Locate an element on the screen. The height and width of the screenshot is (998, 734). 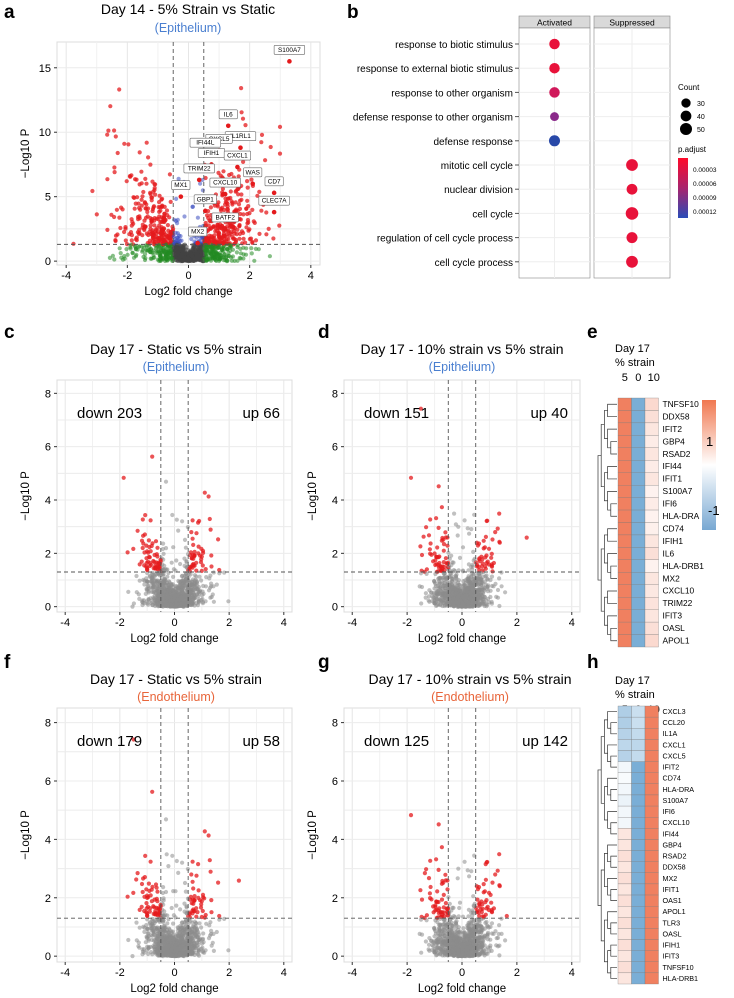
up-count: up 40 is located at coordinates (549, 413).